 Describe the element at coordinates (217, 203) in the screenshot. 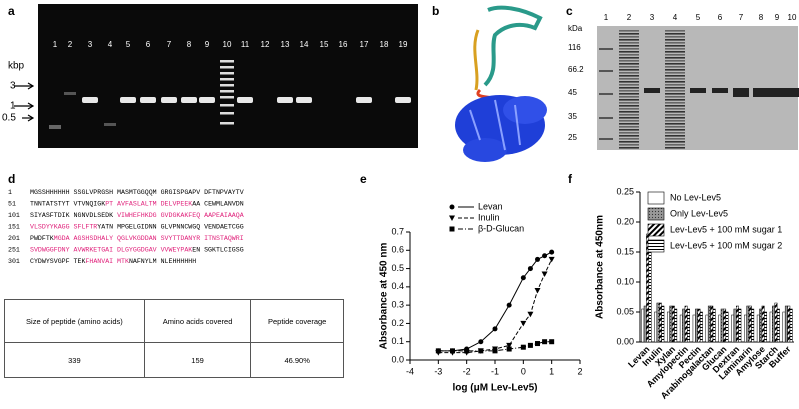

I see `sequence-segment: AA CEWMLANVDN` at that location.